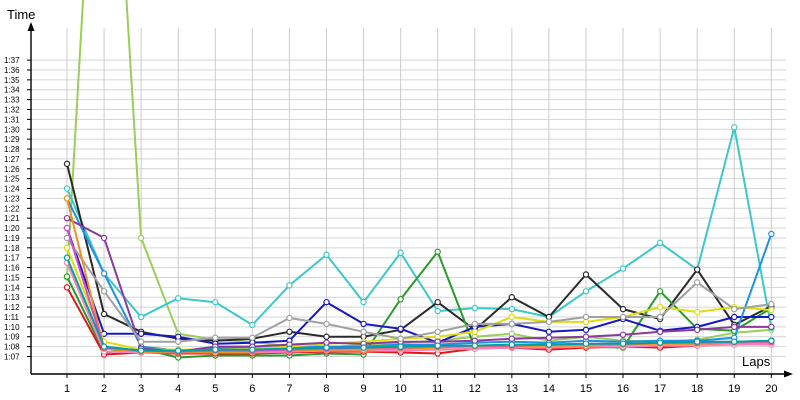 This screenshot has width=800, height=400. Describe the element at coordinates (756, 361) in the screenshot. I see `x-axis-title: Laps` at that location.